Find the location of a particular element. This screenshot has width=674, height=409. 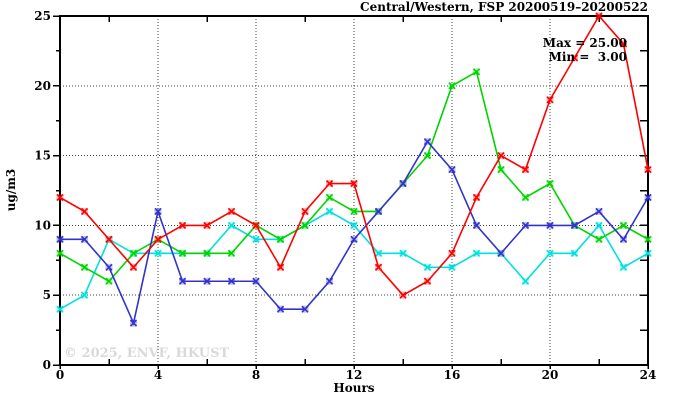

max-value-annotation: Max = 25.00 is located at coordinates (585, 43).